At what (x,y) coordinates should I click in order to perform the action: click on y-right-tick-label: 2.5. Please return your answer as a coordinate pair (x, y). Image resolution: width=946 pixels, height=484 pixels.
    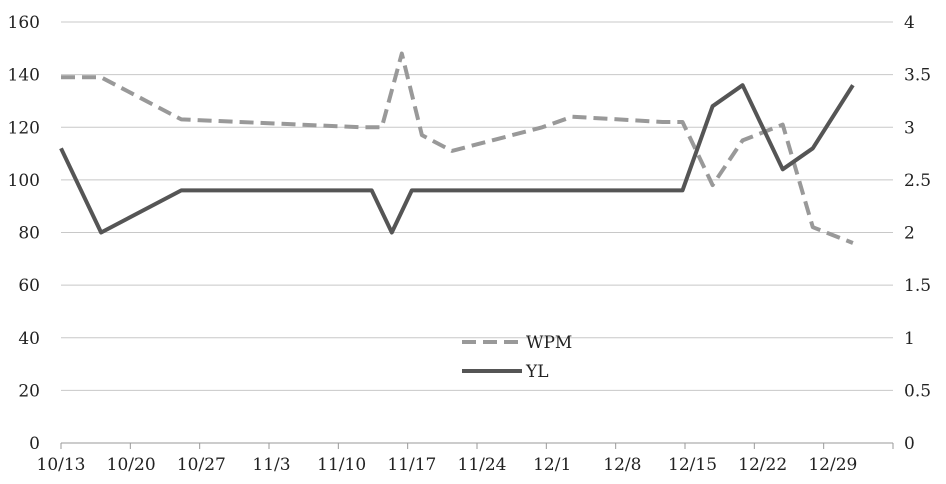
    Looking at the image, I should click on (917, 181).